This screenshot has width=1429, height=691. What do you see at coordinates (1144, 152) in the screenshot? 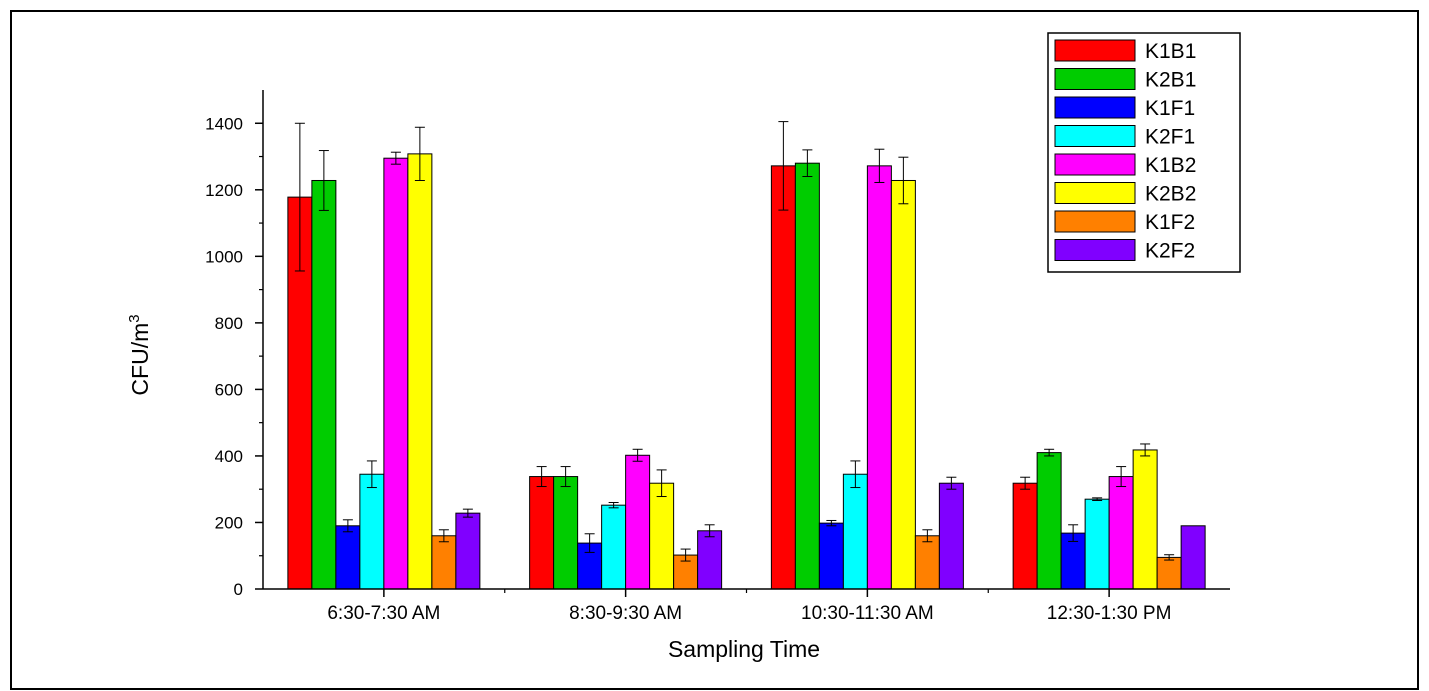
I see `legend: K1B1 K2B1 K1F1 K2F1 K1B2 K2B2 K1F2 K2F2` at bounding box center [1144, 152].